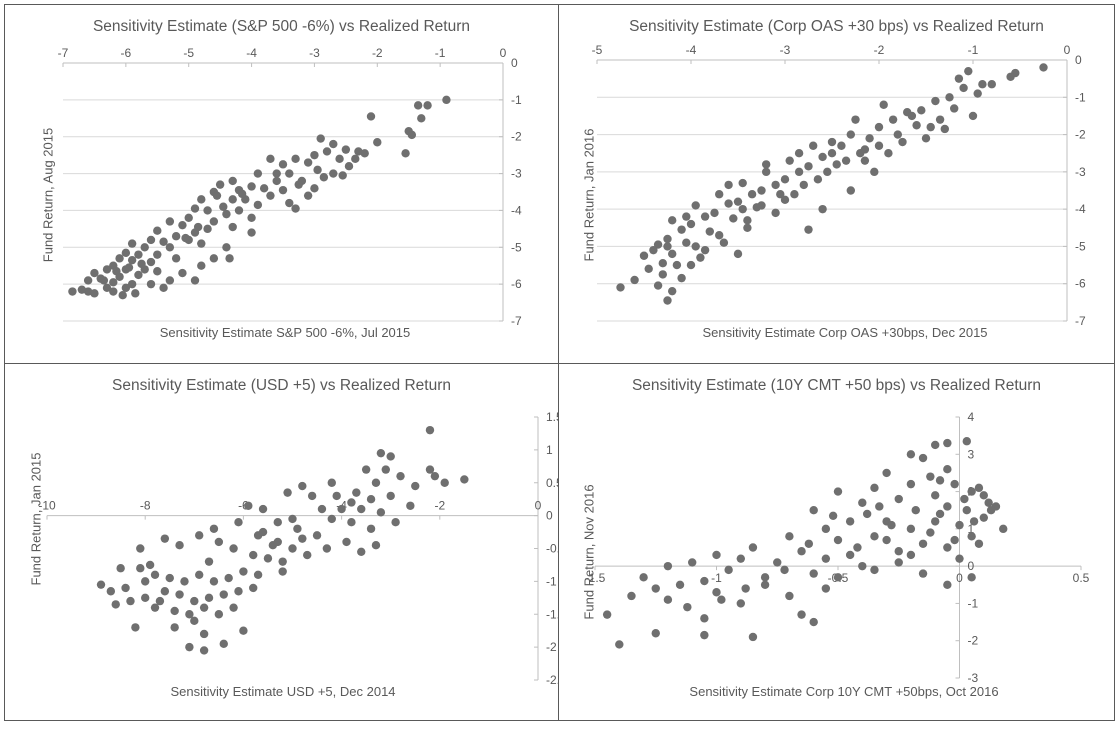 The width and height of the screenshot is (1119, 729). I want to click on y-tick-label: 3, so click(971, 454).